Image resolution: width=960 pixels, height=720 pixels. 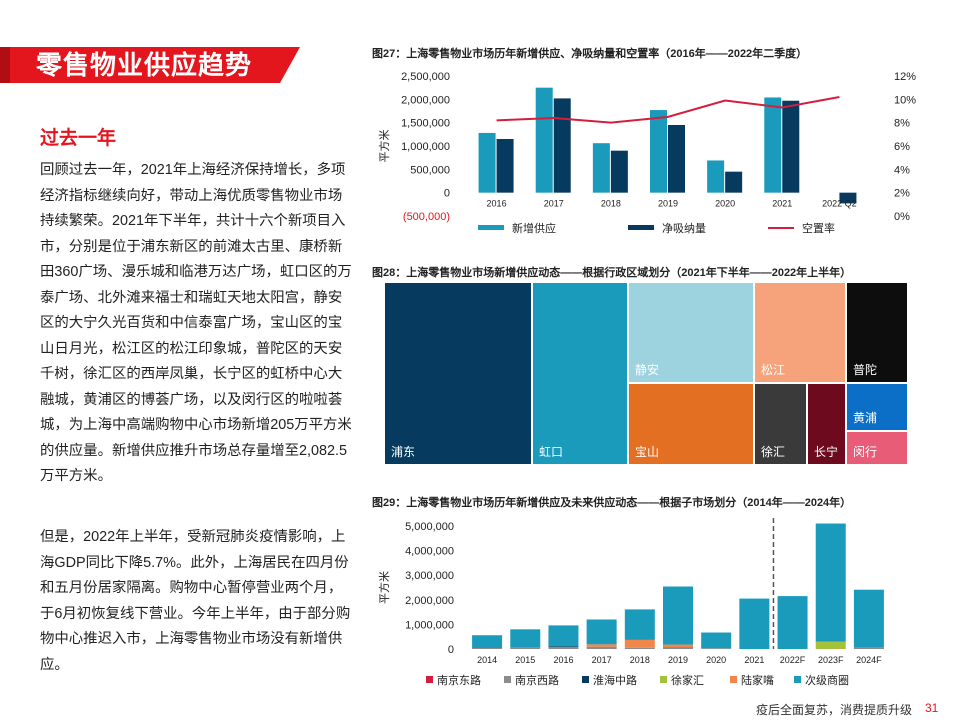 What do you see at coordinates (826, 452) in the screenshot?
I see `treemap-cell-label: 长宁` at bounding box center [826, 452].